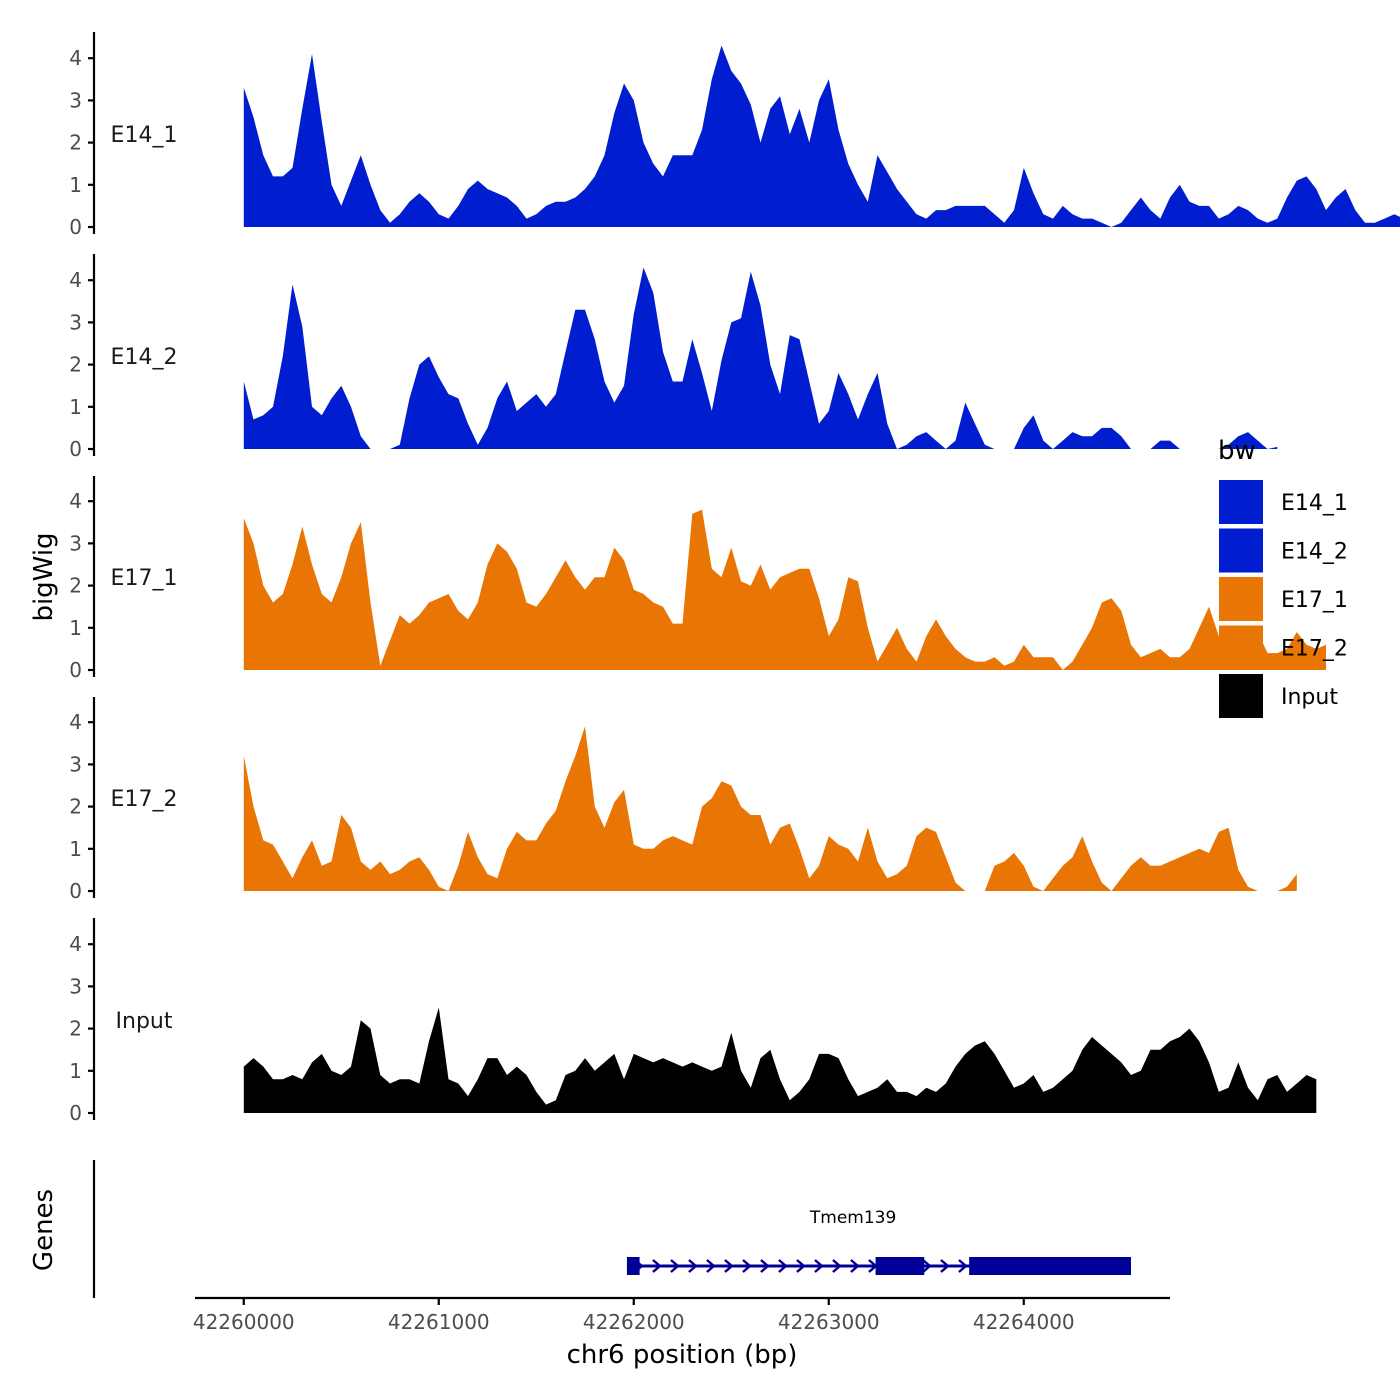 The width and height of the screenshot is (1400, 1400). I want to click on track-E17_1: 0 1 2 3 4 E17_1, so click(697, 579).